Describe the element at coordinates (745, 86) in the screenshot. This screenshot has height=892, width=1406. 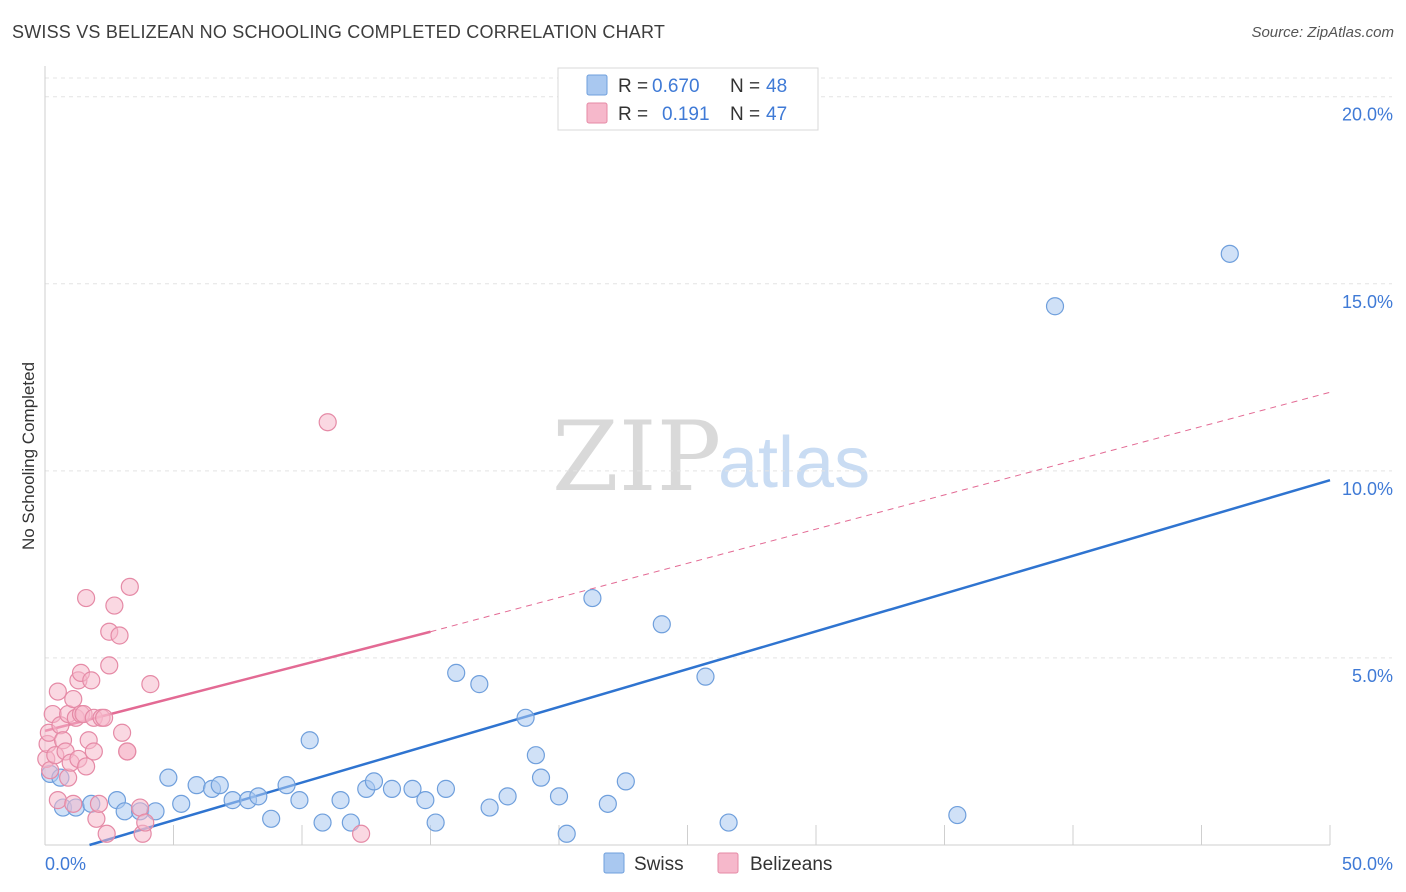
I see `legend-n-label-swiss: N =` at that location.